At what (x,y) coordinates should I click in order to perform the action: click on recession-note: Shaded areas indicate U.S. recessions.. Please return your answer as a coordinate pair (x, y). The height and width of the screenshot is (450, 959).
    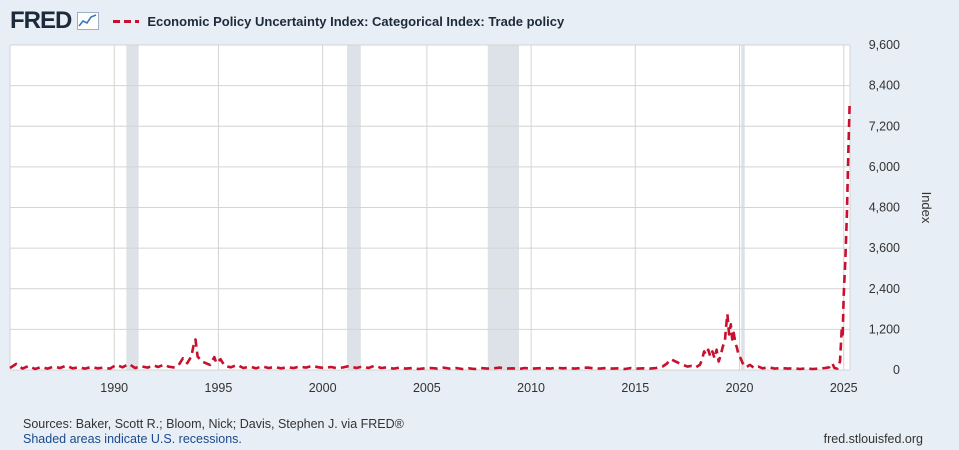
    Looking at the image, I should click on (132, 439).